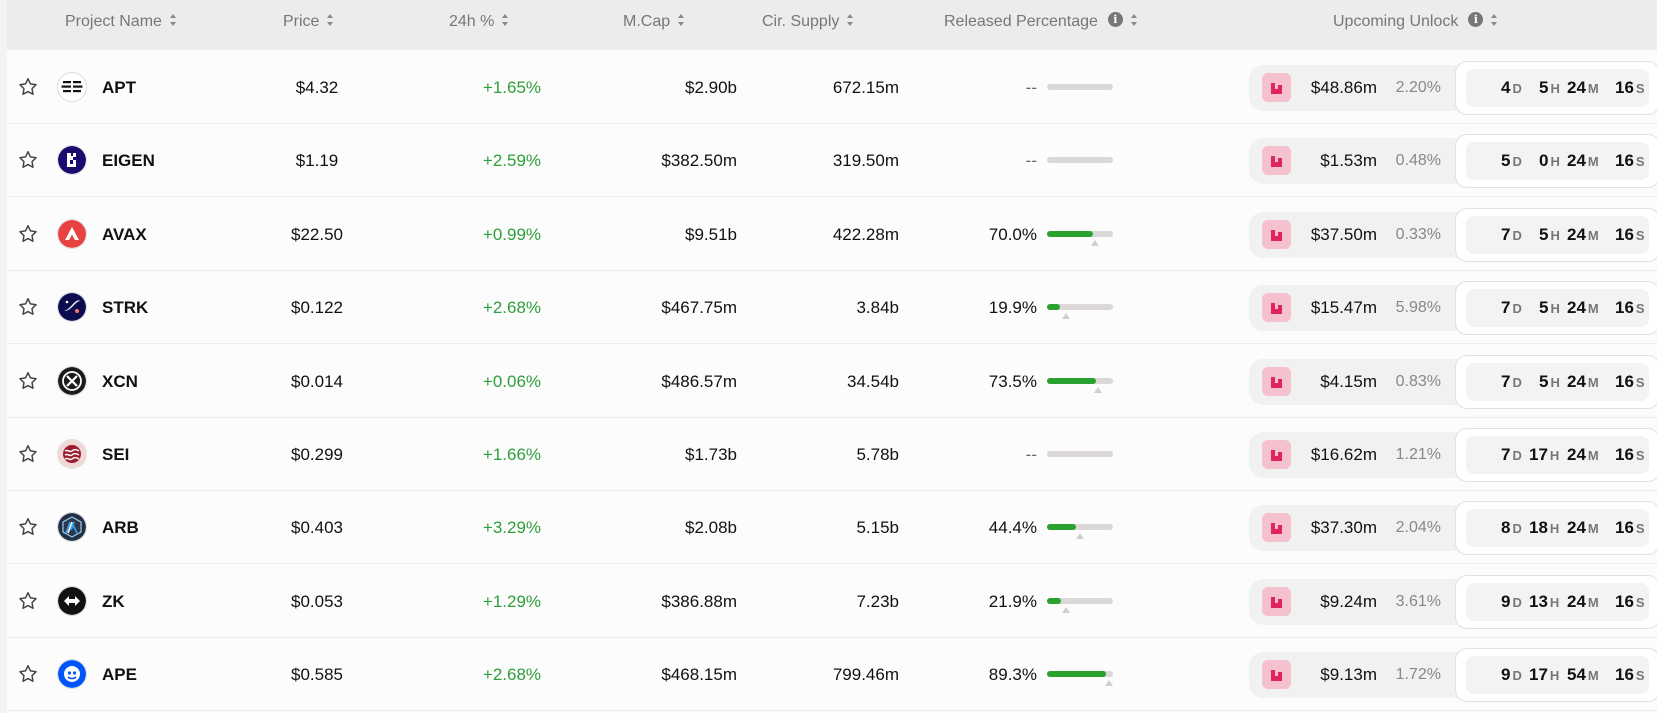 The image size is (1657, 713). Describe the element at coordinates (1544, 161) in the screenshot. I see `countdown-h-value: 0` at that location.